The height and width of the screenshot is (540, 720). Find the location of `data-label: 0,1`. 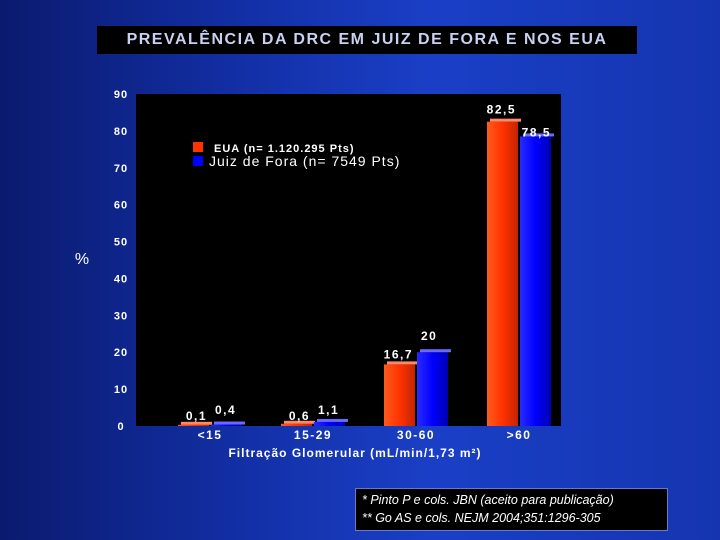

data-label: 0,1 is located at coordinates (196, 416).